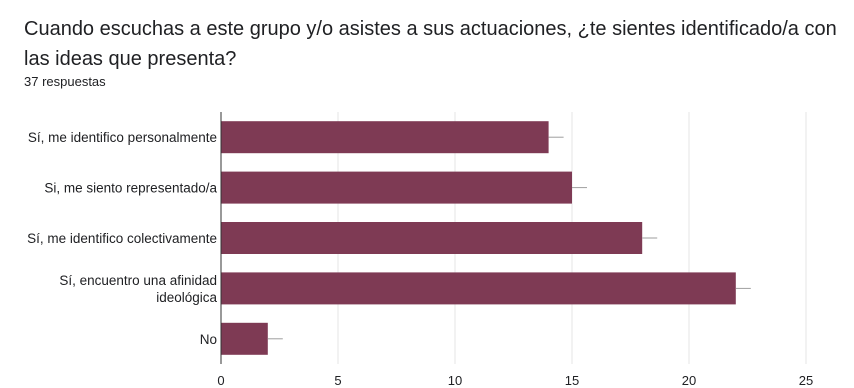 This screenshot has height=388, width=854. I want to click on category-label: Sí, me identifico colectivamente, so click(122, 238).